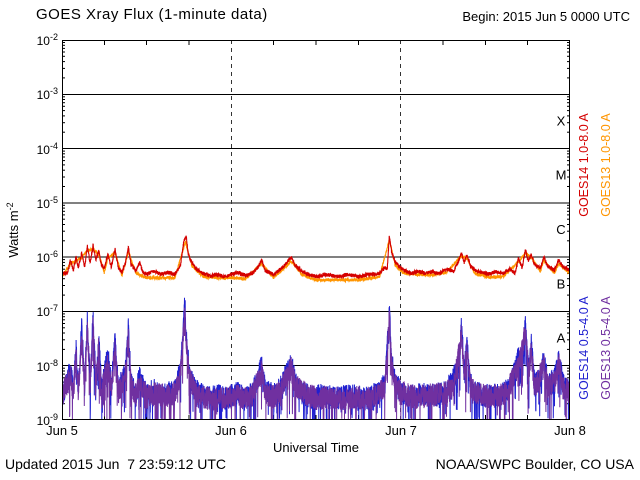 This screenshot has height=480, width=640. I want to click on y-tick-label: 10⁻⁷, so click(47, 311).